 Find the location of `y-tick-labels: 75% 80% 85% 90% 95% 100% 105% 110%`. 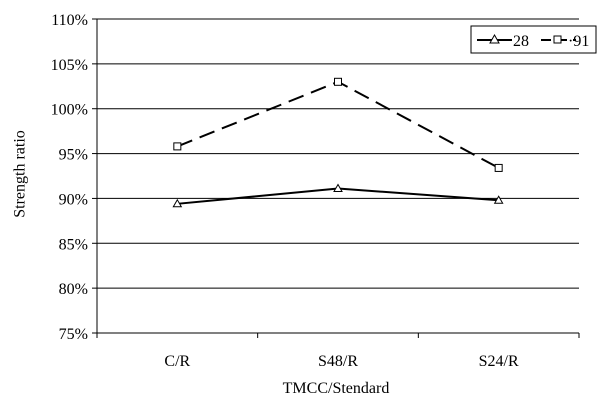

y-tick-labels: 75% 80% 85% 90% 95% 100% 105% 110% is located at coordinates (69, 177).